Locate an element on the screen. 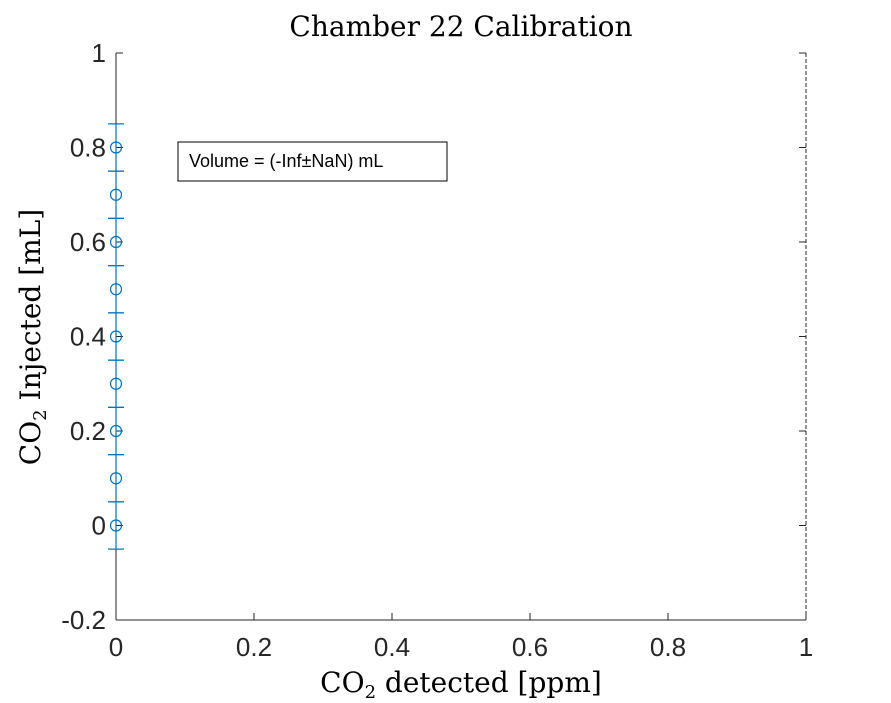  y-axis-label: CO2 Injected [mL] is located at coordinates (32, 337).